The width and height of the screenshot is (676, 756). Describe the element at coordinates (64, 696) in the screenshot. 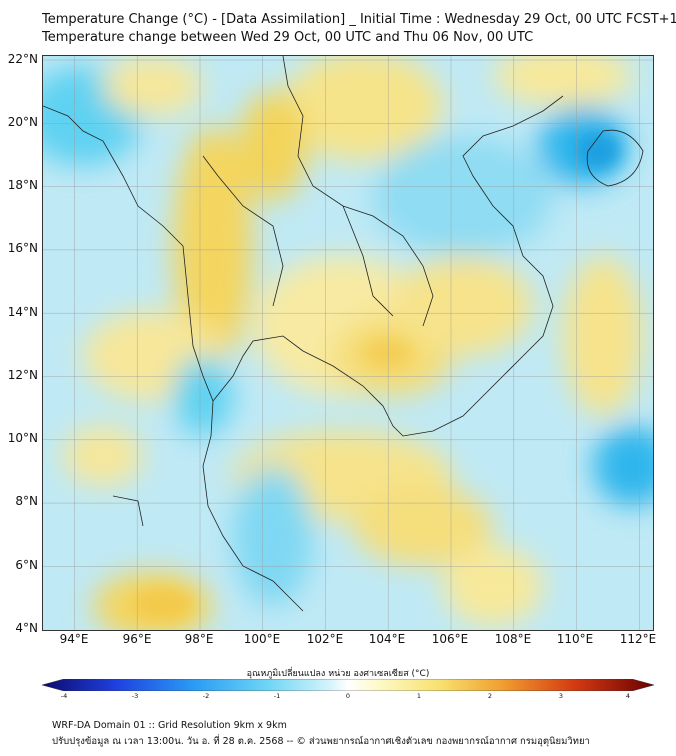

I see `colorbar-tick: -4` at that location.